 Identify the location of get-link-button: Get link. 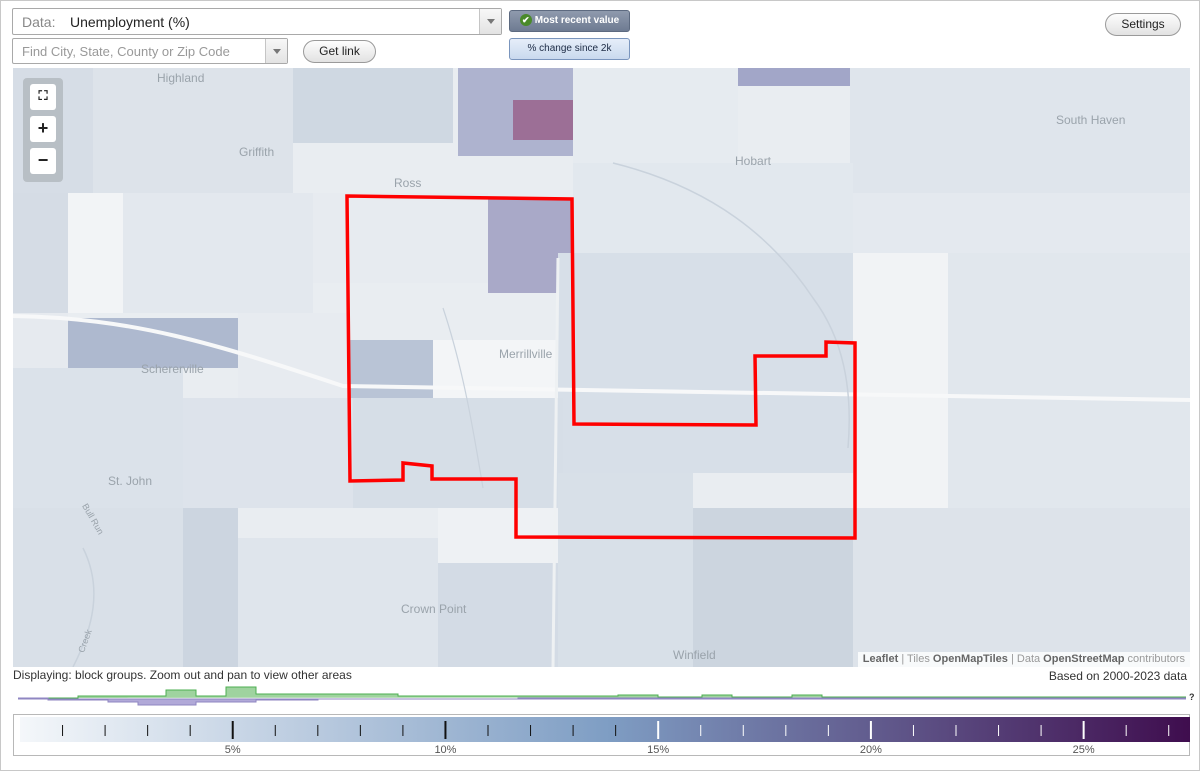
(339, 51).